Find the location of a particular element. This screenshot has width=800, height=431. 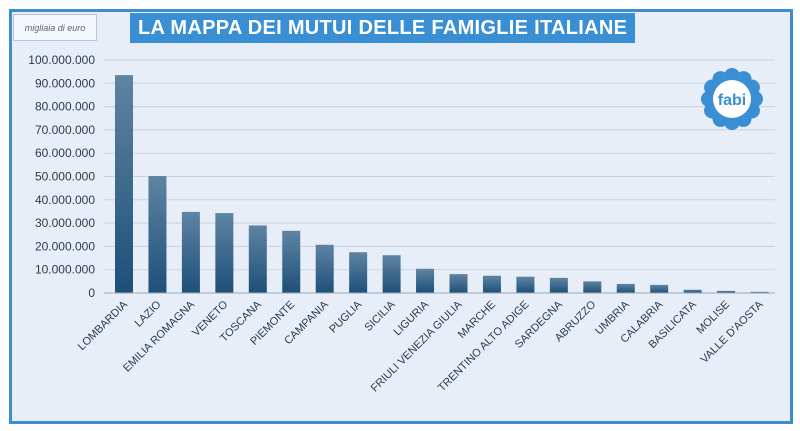

y-tick-label: 70.000.000 is located at coordinates (65, 130).